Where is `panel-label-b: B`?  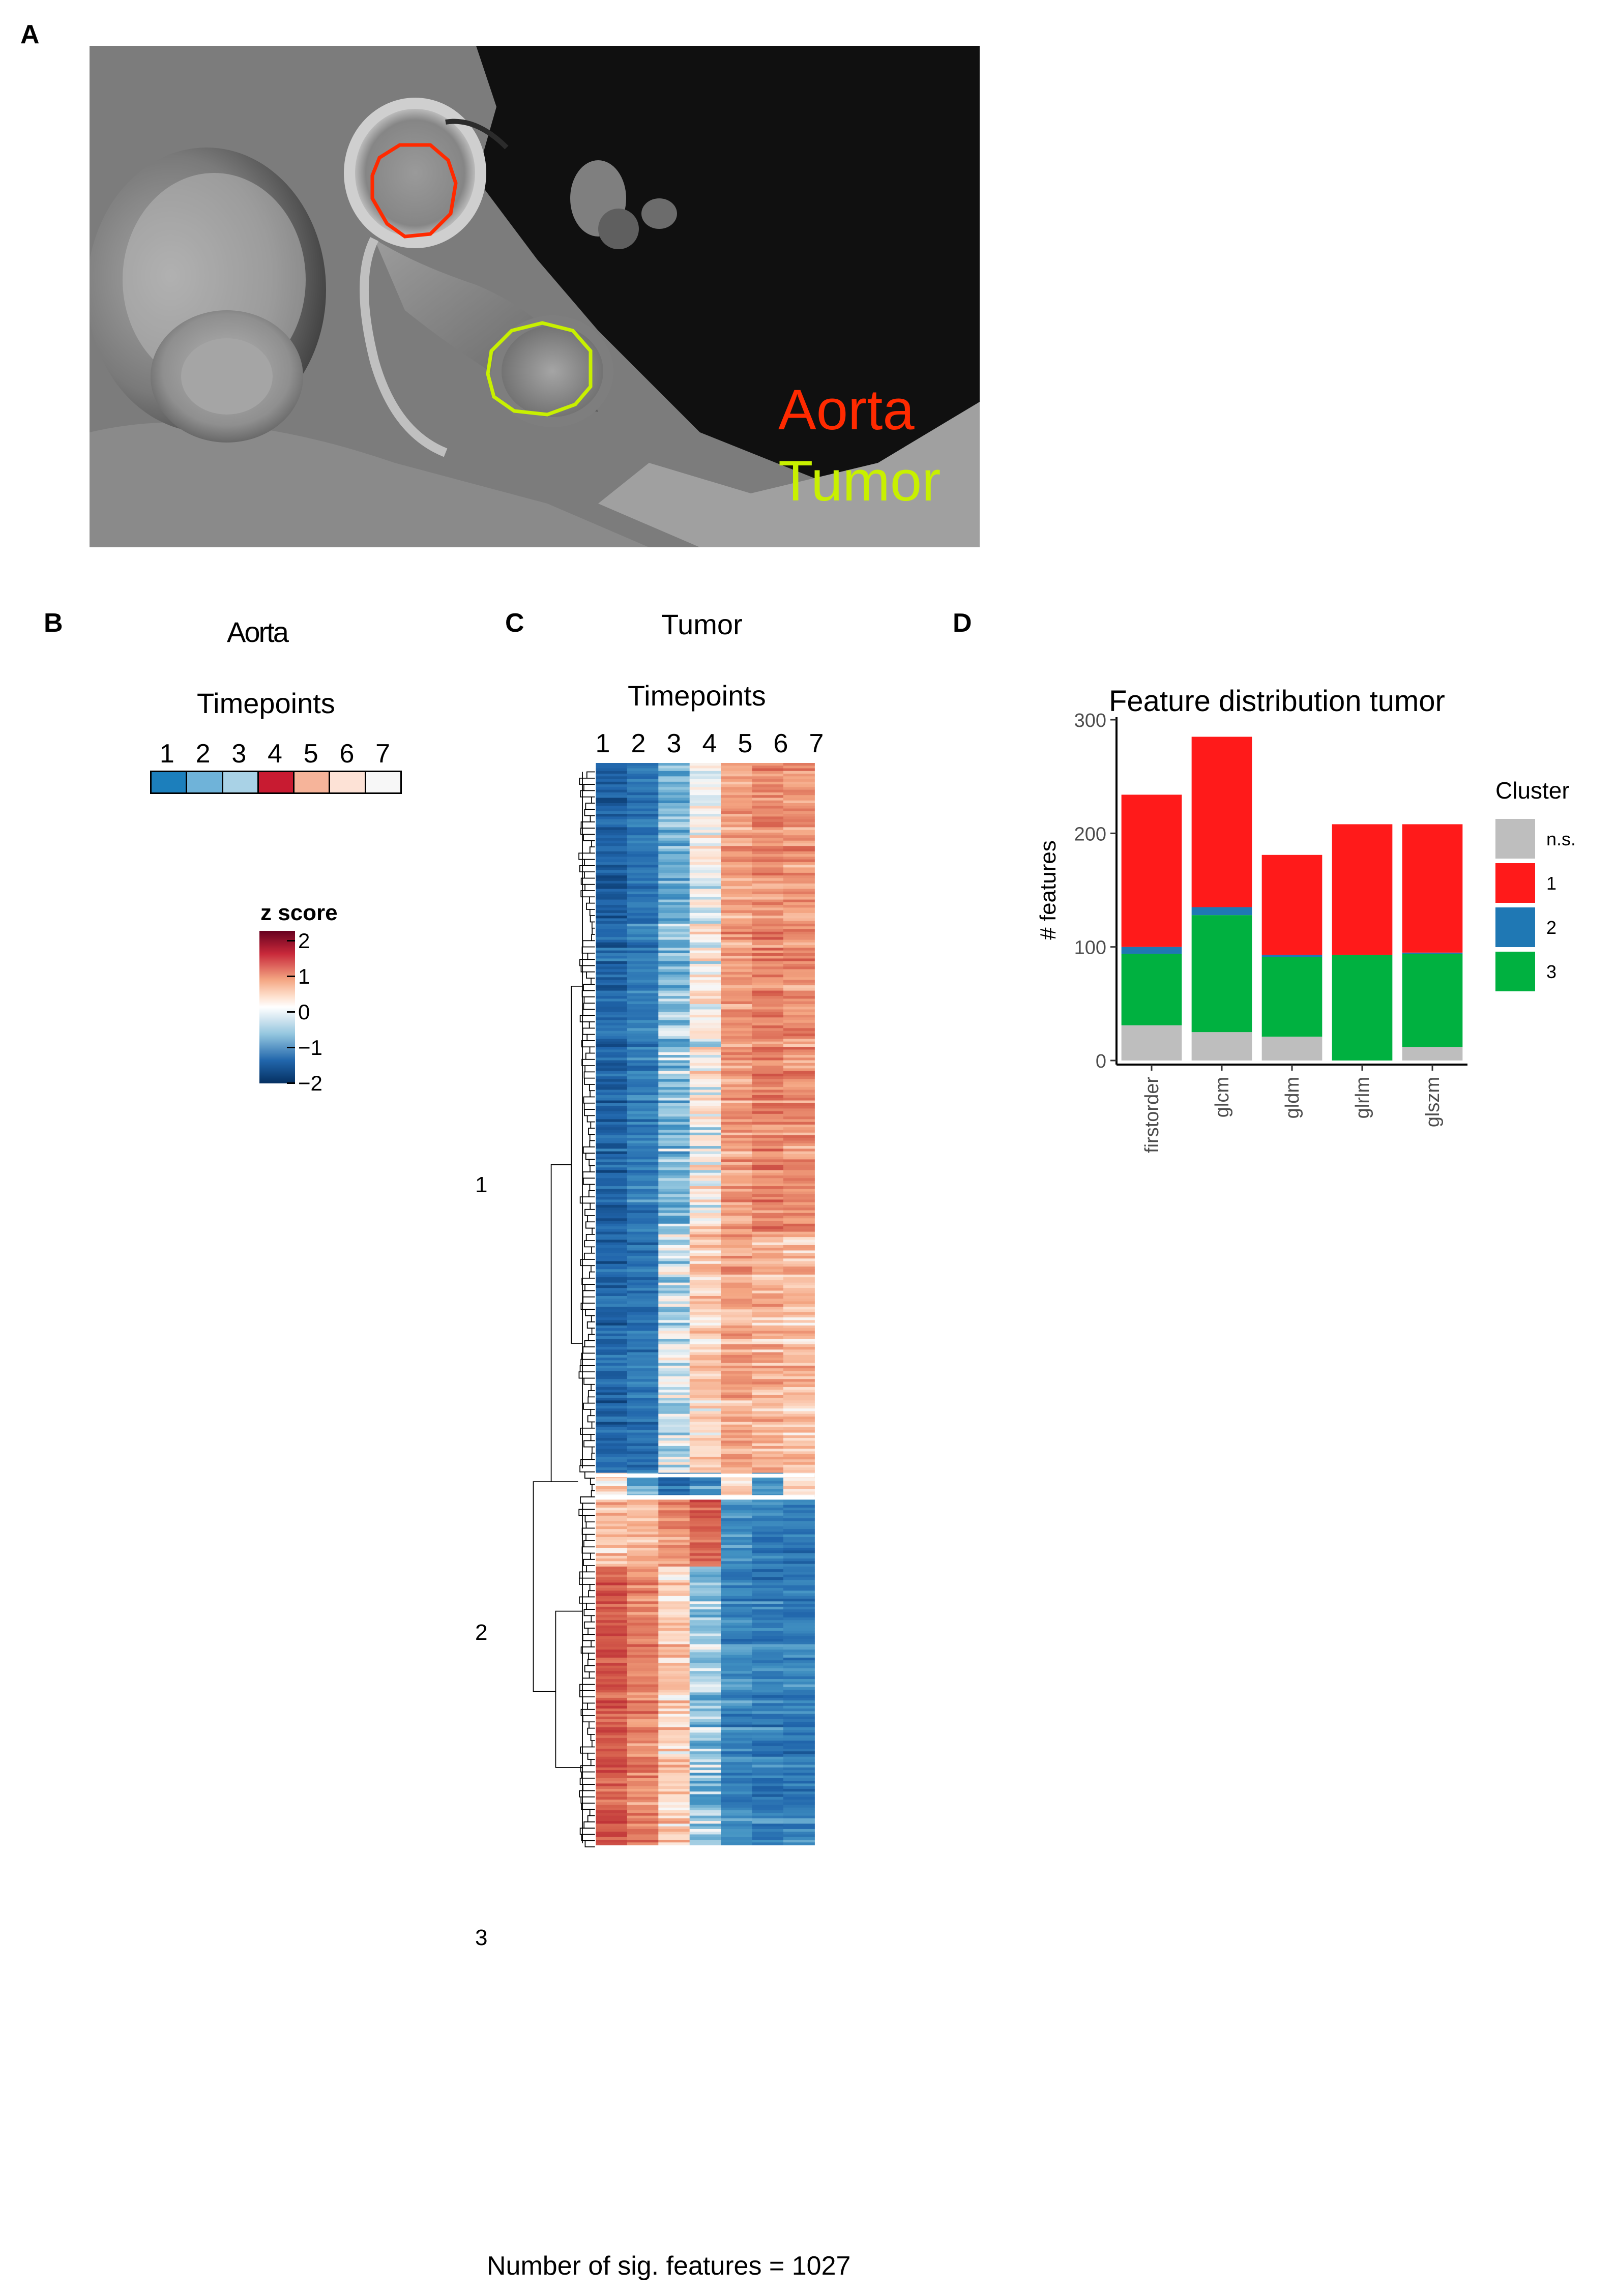 panel-label-b: B is located at coordinates (53, 623).